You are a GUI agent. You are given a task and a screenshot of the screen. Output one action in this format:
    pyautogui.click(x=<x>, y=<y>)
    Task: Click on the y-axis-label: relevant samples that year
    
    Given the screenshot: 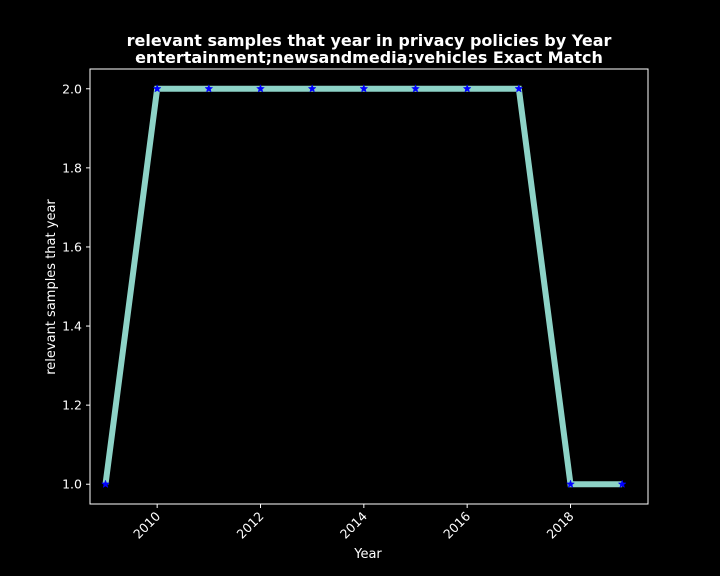 What is the action you would take?
    pyautogui.click(x=51, y=287)
    